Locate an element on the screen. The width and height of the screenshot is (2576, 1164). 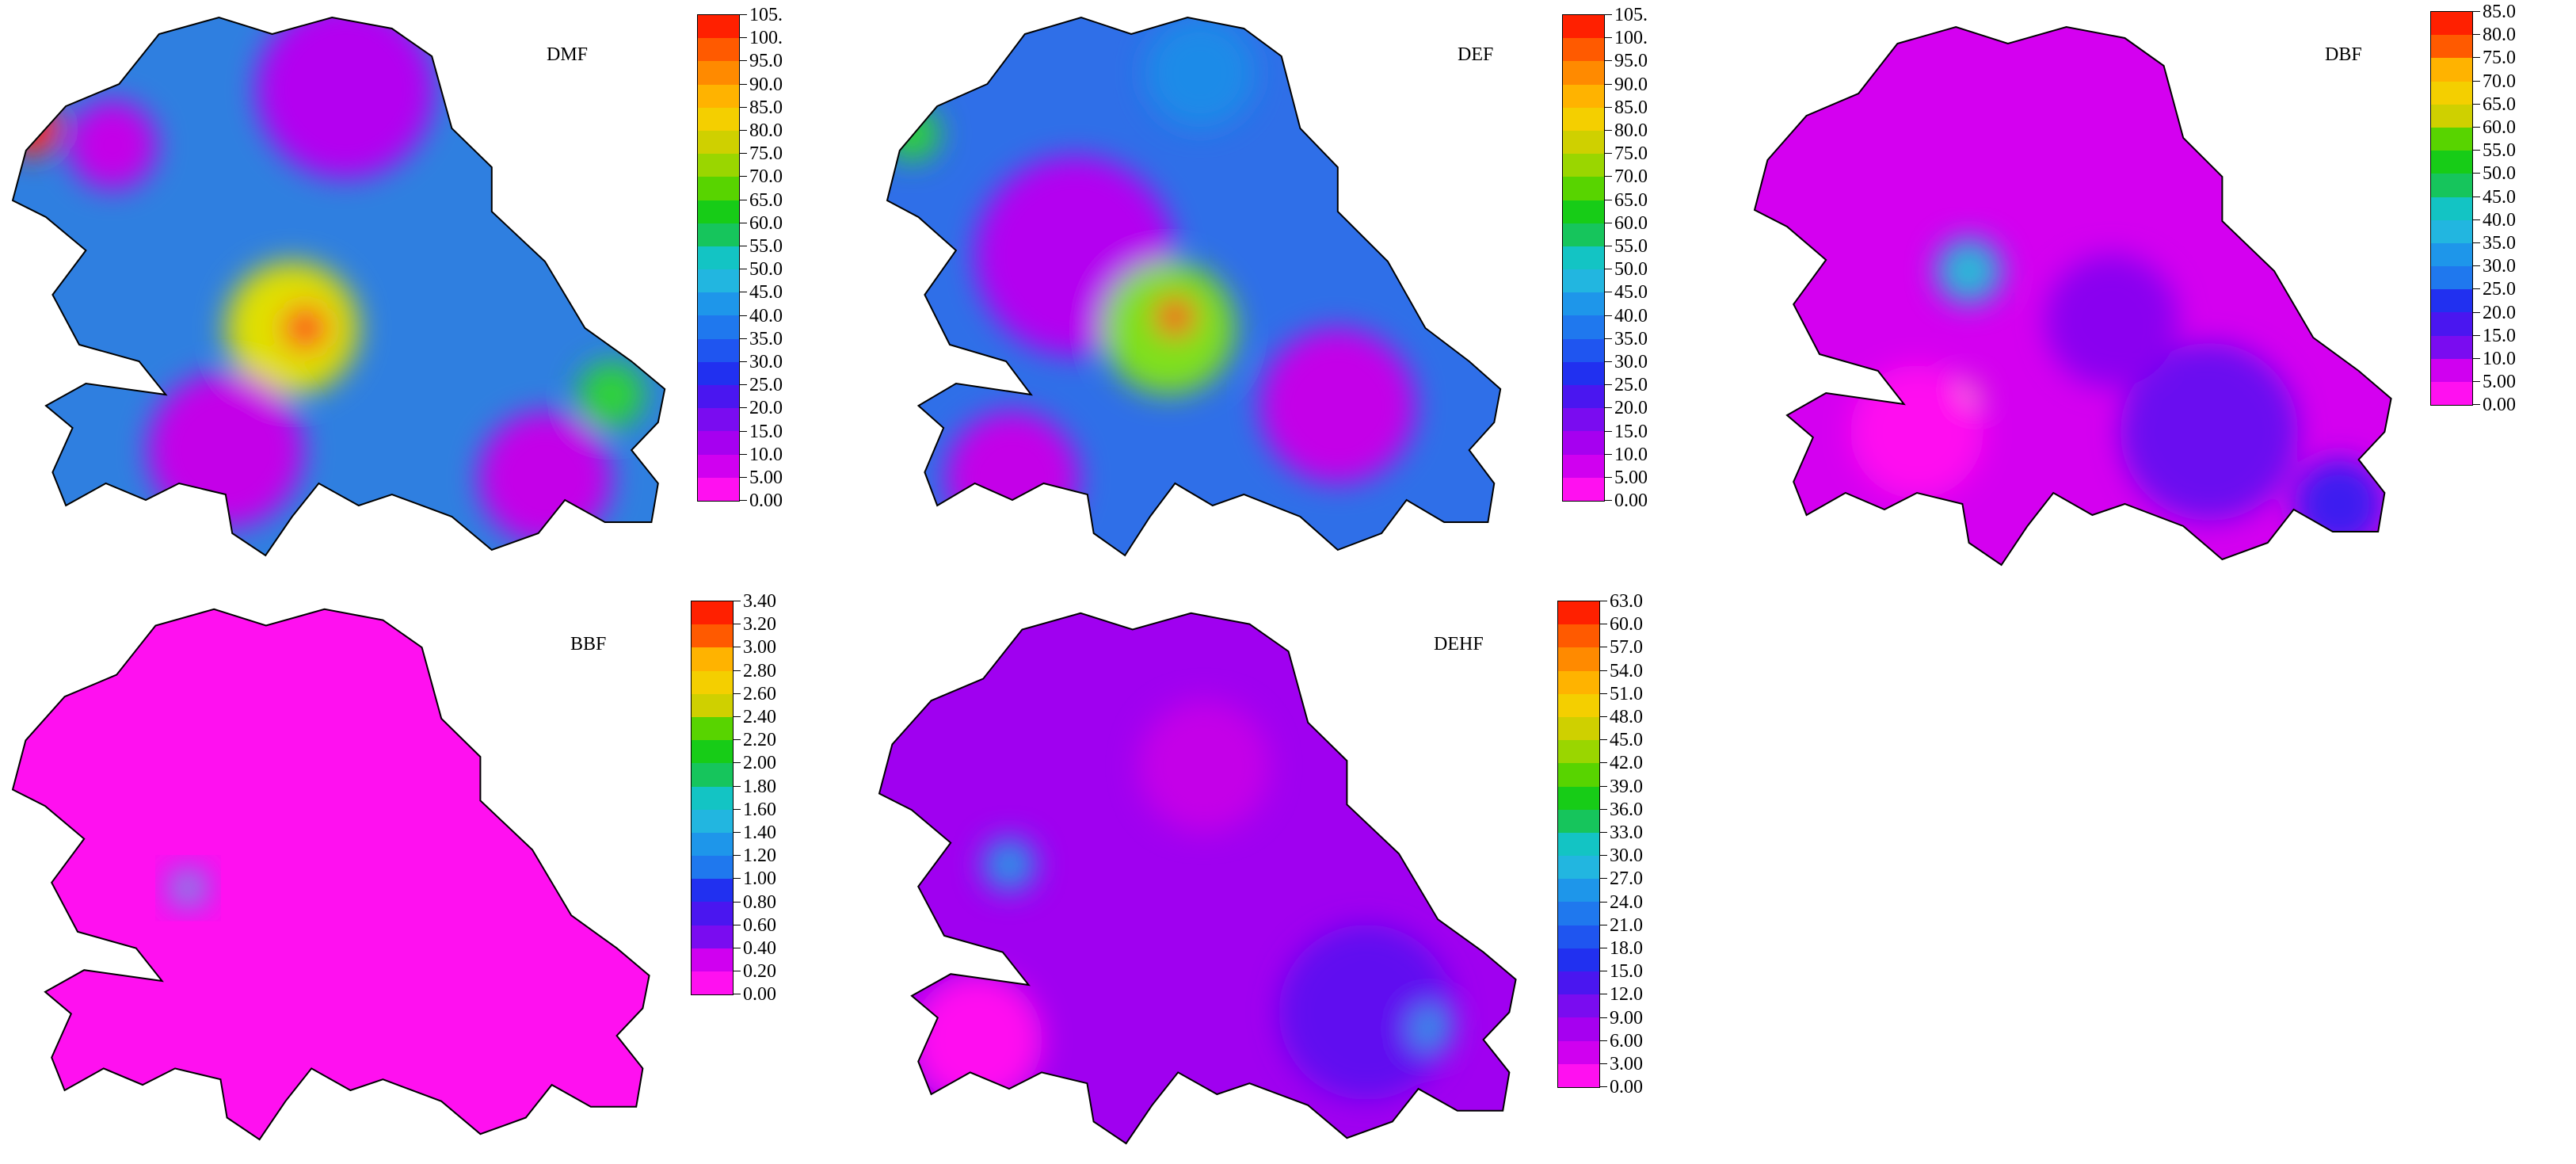
legend-label: 1.80 is located at coordinates (759, 786).